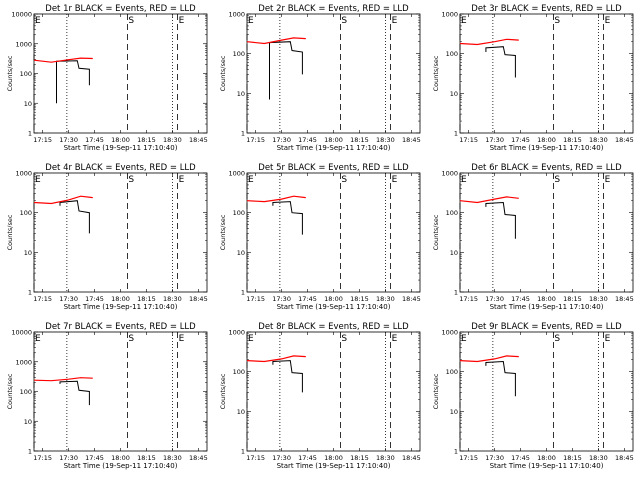 Image resolution: width=640 pixels, height=480 pixels. What do you see at coordinates (546, 9) in the screenshot?
I see `chart-title: Det 3r BLACK = Events, RED = LLD` at bounding box center [546, 9].